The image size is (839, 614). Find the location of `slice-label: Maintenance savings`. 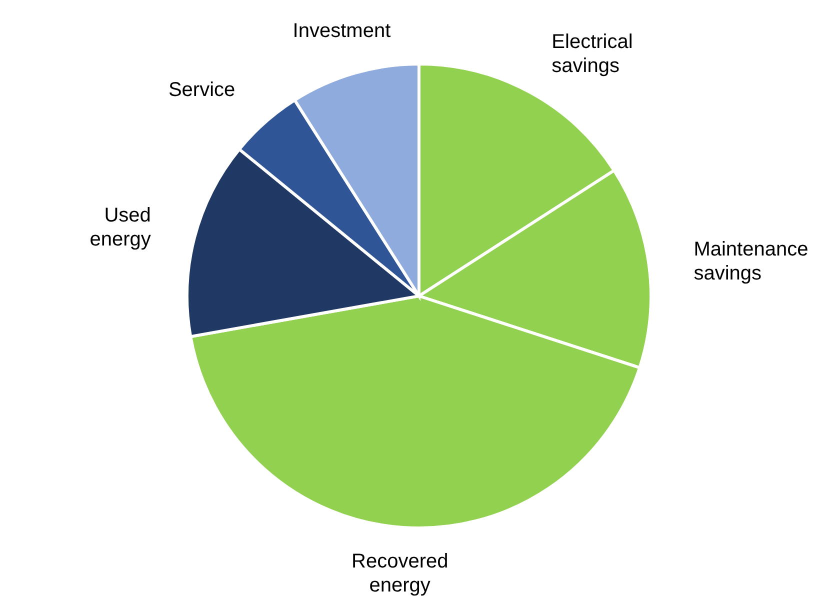

slice-label: Maintenance savings is located at coordinates (751, 261).